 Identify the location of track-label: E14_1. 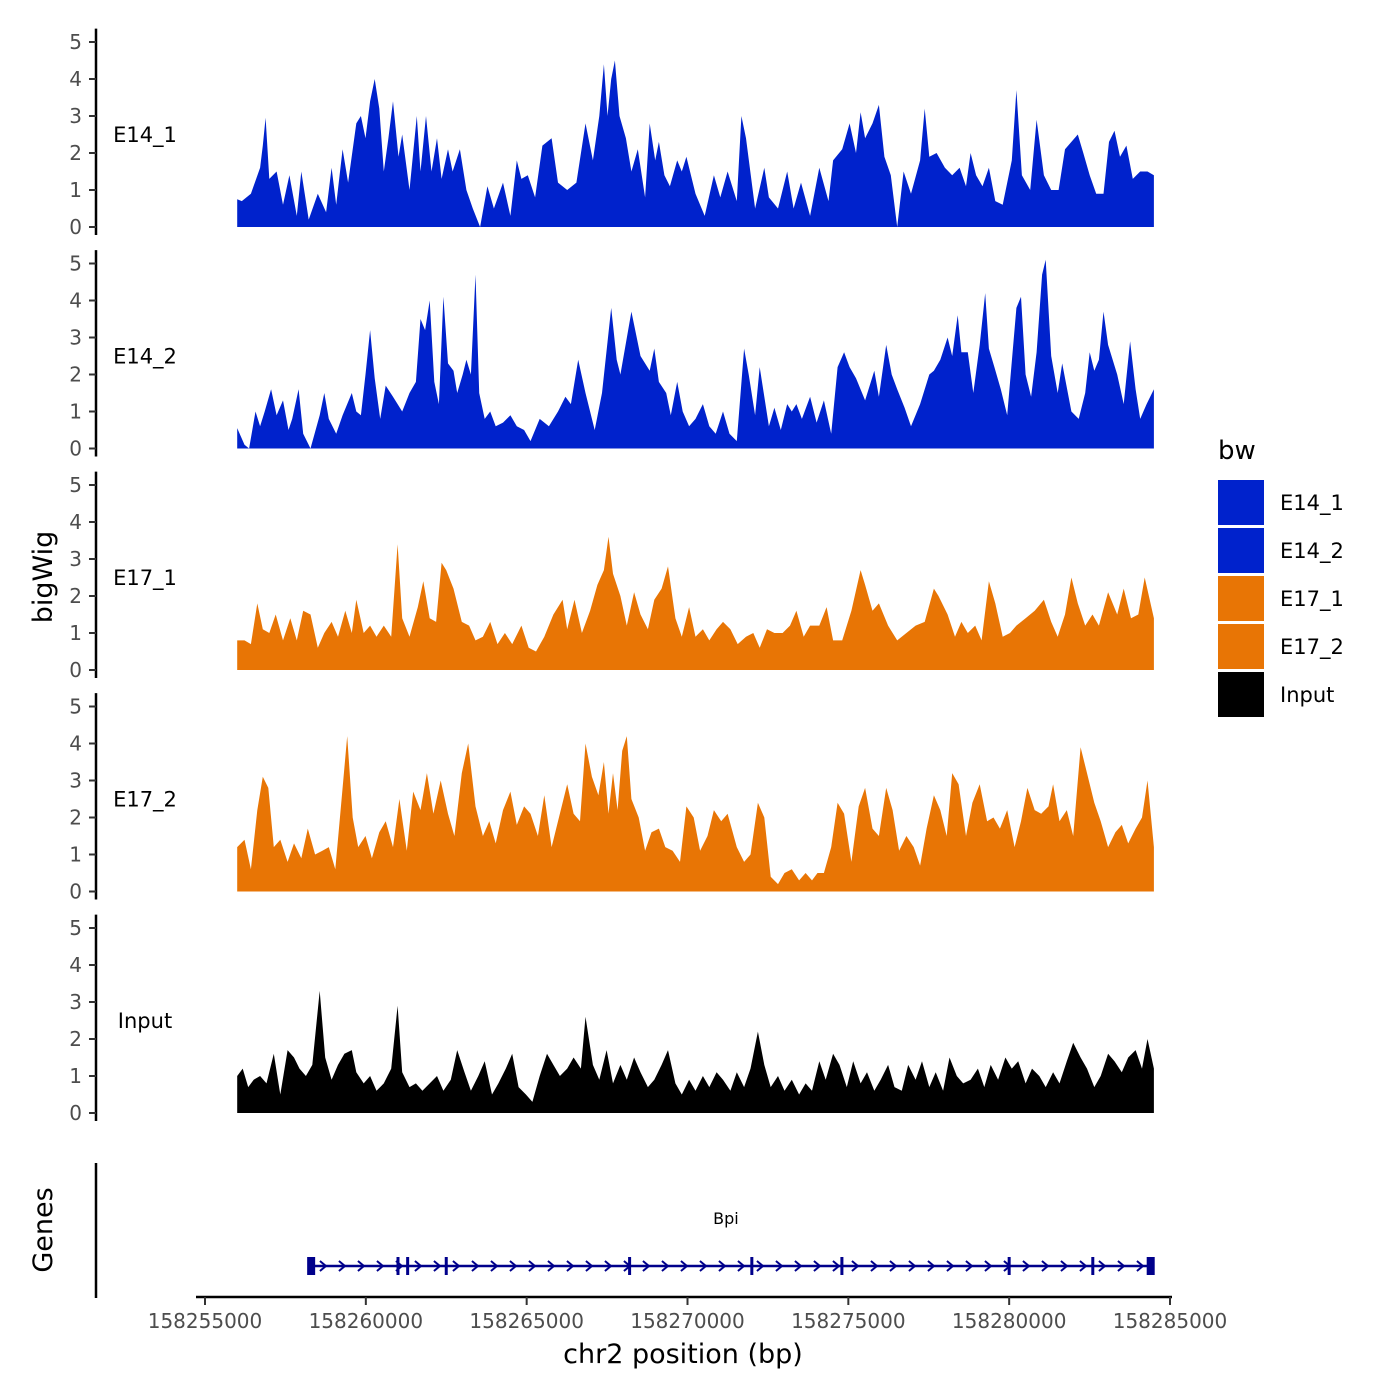
(145, 135).